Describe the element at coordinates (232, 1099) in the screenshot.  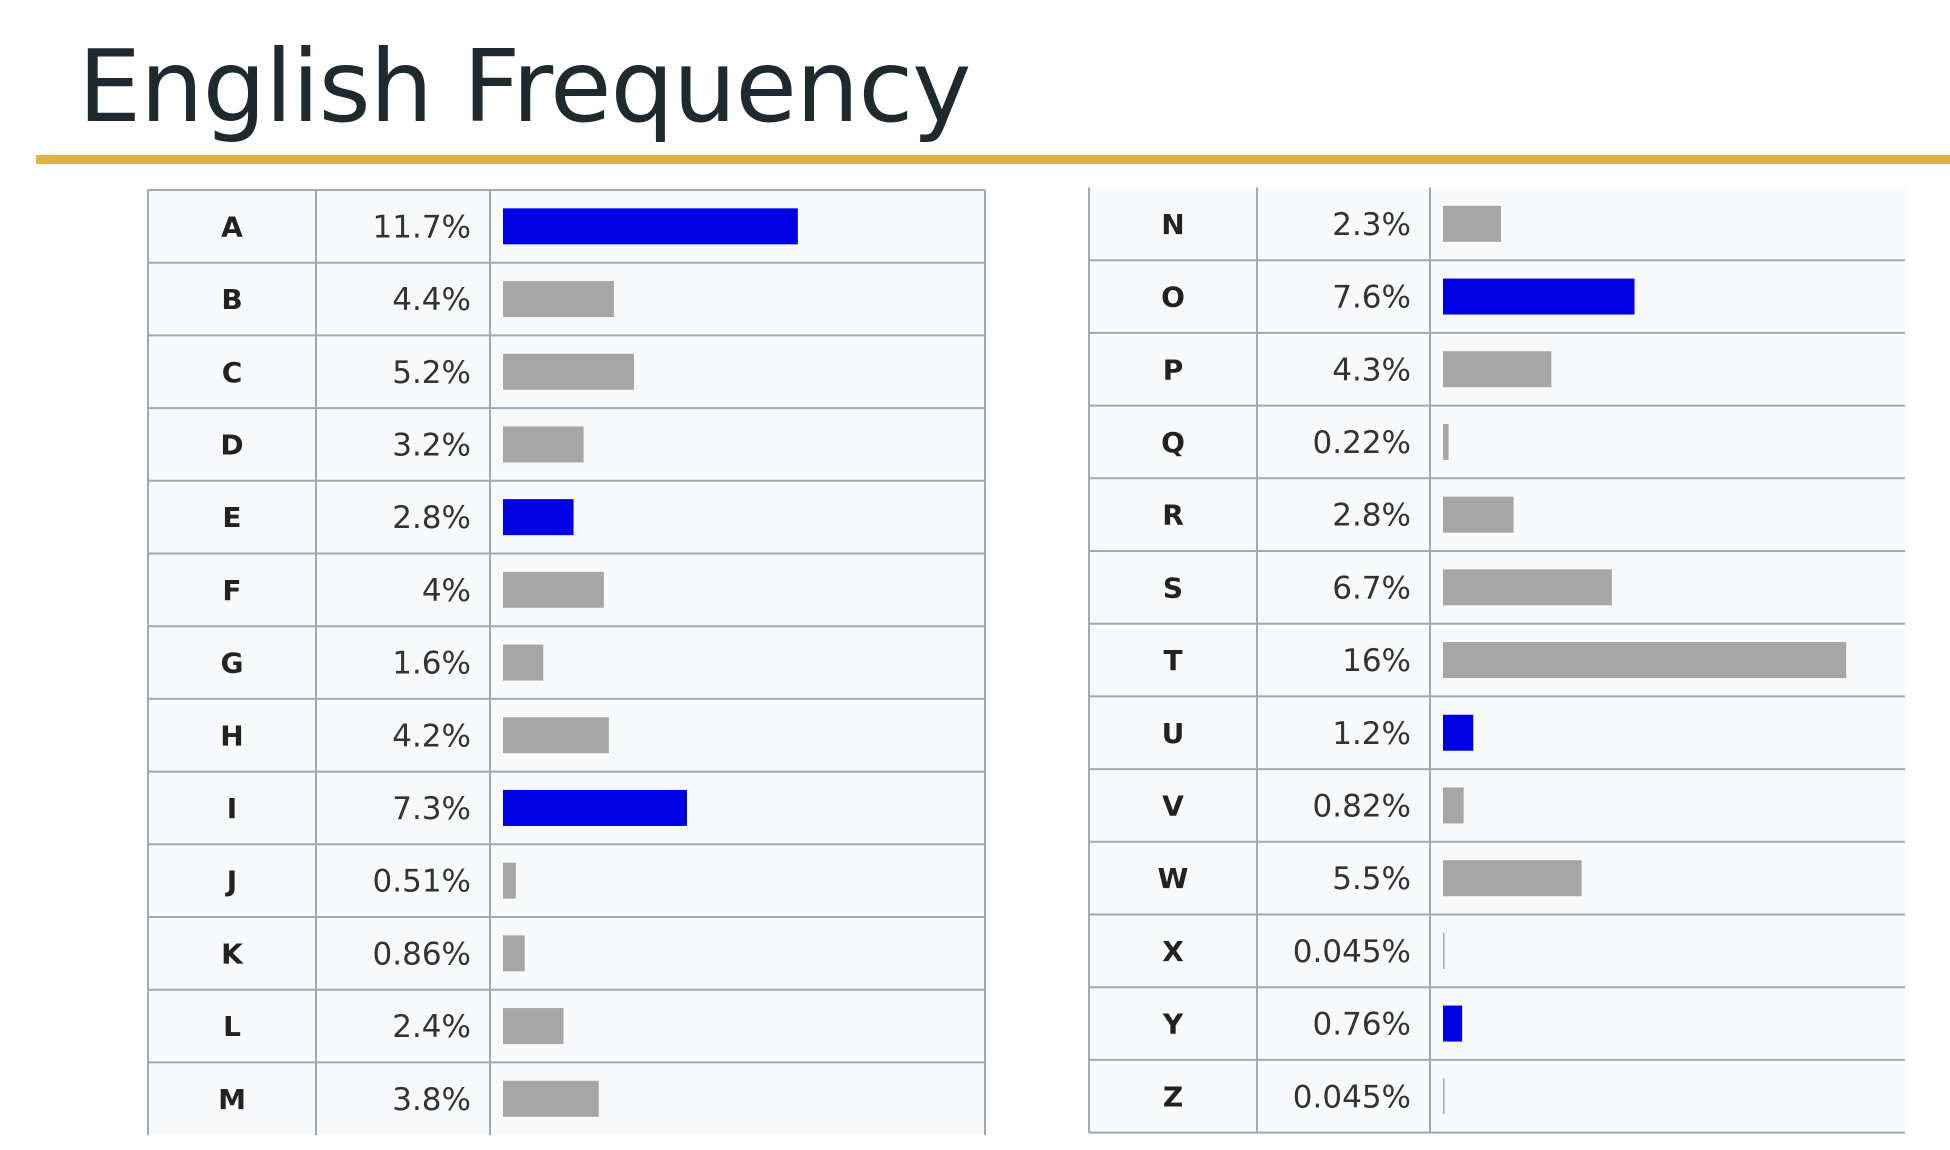
I see `letter-label: M` at that location.